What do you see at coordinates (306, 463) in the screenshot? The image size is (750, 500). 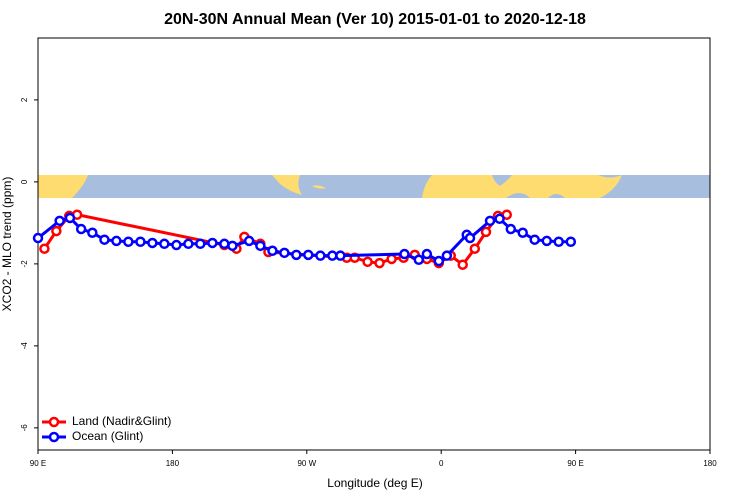 I see `x-tick-label: 90 W` at bounding box center [306, 463].